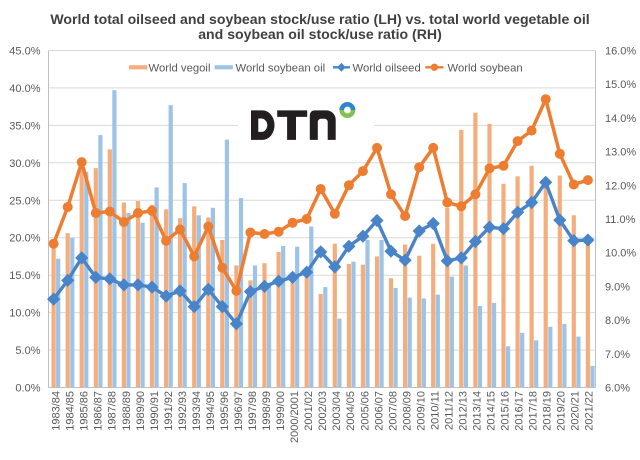 Image resolution: width=640 pixels, height=460 pixels. What do you see at coordinates (492, 411) in the screenshot?
I see `svg-text: 2014/15` at bounding box center [492, 411].